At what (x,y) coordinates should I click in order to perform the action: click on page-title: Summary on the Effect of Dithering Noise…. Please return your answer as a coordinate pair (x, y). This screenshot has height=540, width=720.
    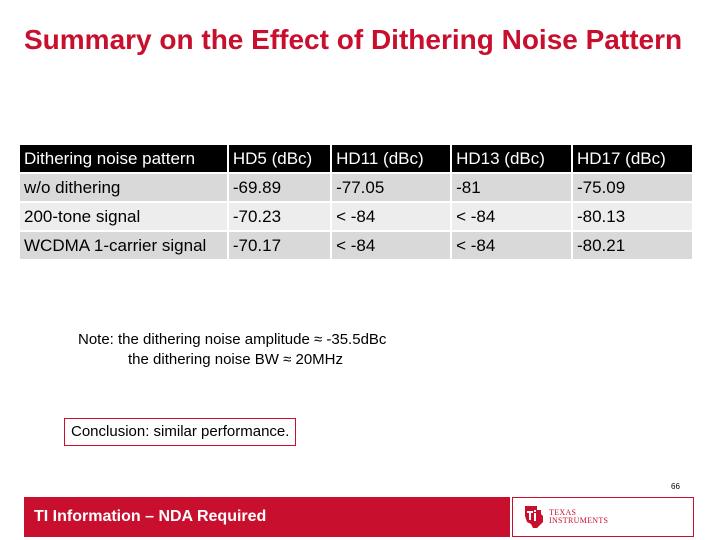
    Looking at the image, I should click on (353, 39).